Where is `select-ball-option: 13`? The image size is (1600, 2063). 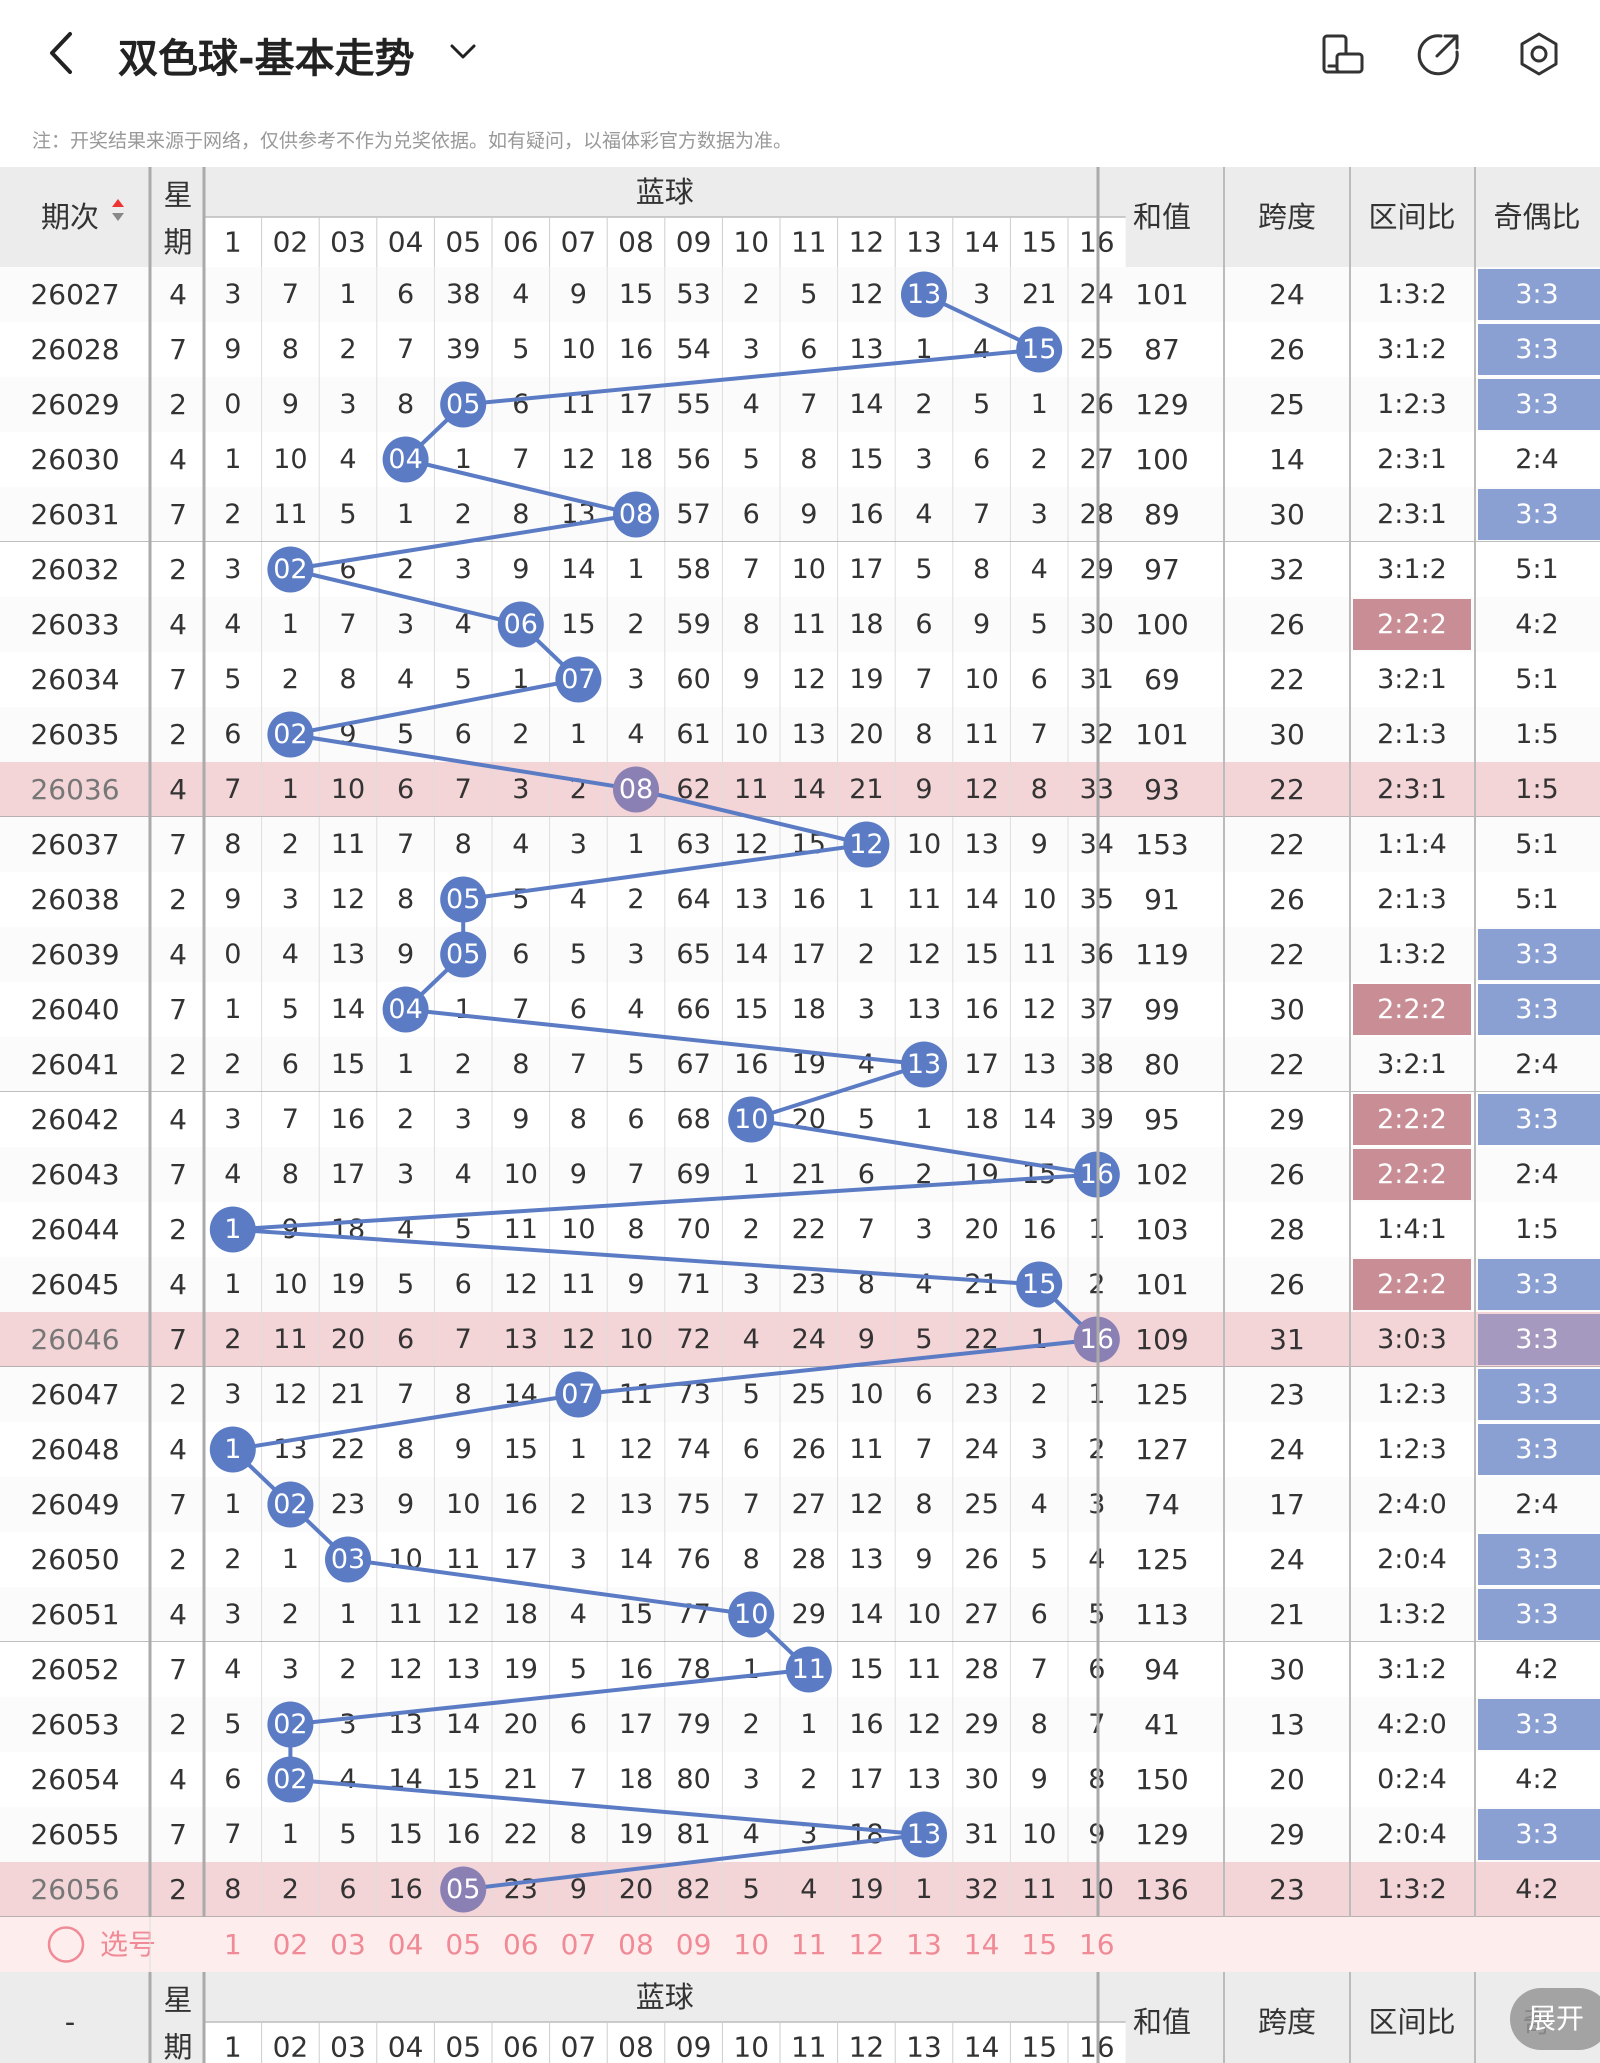
select-ball-option: 13 is located at coordinates (924, 1944).